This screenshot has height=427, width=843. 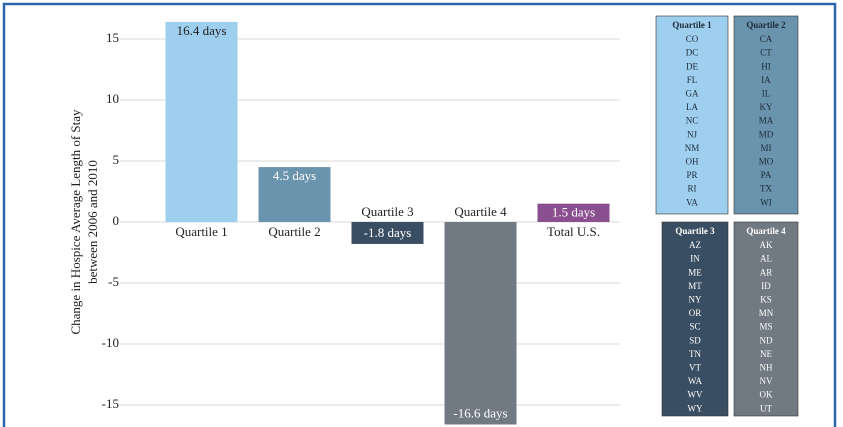 I want to click on state-code: MT, so click(x=695, y=286).